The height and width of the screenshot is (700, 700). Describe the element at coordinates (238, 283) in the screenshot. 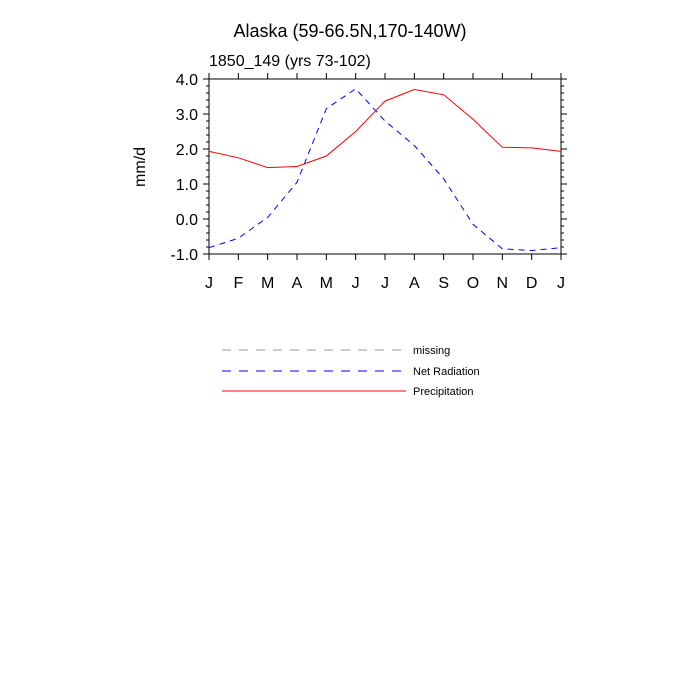

I see `x-tick-label: F` at that location.